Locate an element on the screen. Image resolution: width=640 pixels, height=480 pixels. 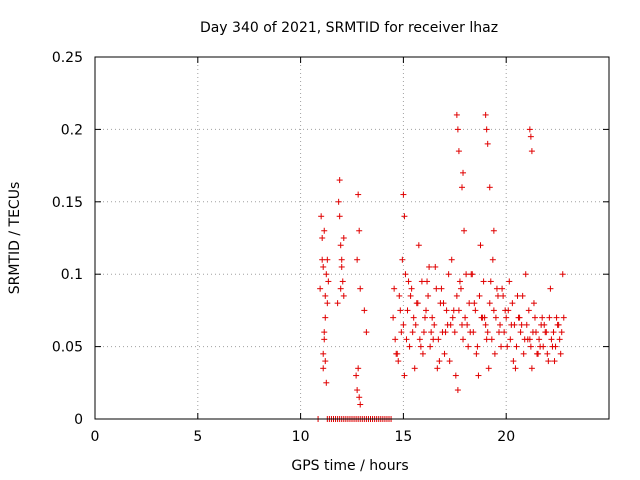
y-tick-label: 0 is located at coordinates (78, 420).